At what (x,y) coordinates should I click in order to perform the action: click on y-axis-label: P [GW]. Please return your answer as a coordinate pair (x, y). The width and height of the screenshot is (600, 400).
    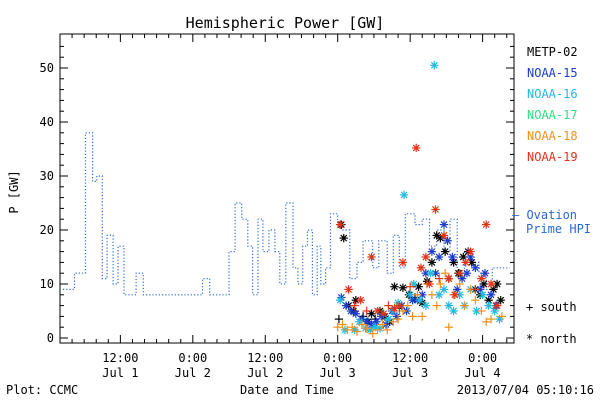
    Looking at the image, I should click on (14, 191).